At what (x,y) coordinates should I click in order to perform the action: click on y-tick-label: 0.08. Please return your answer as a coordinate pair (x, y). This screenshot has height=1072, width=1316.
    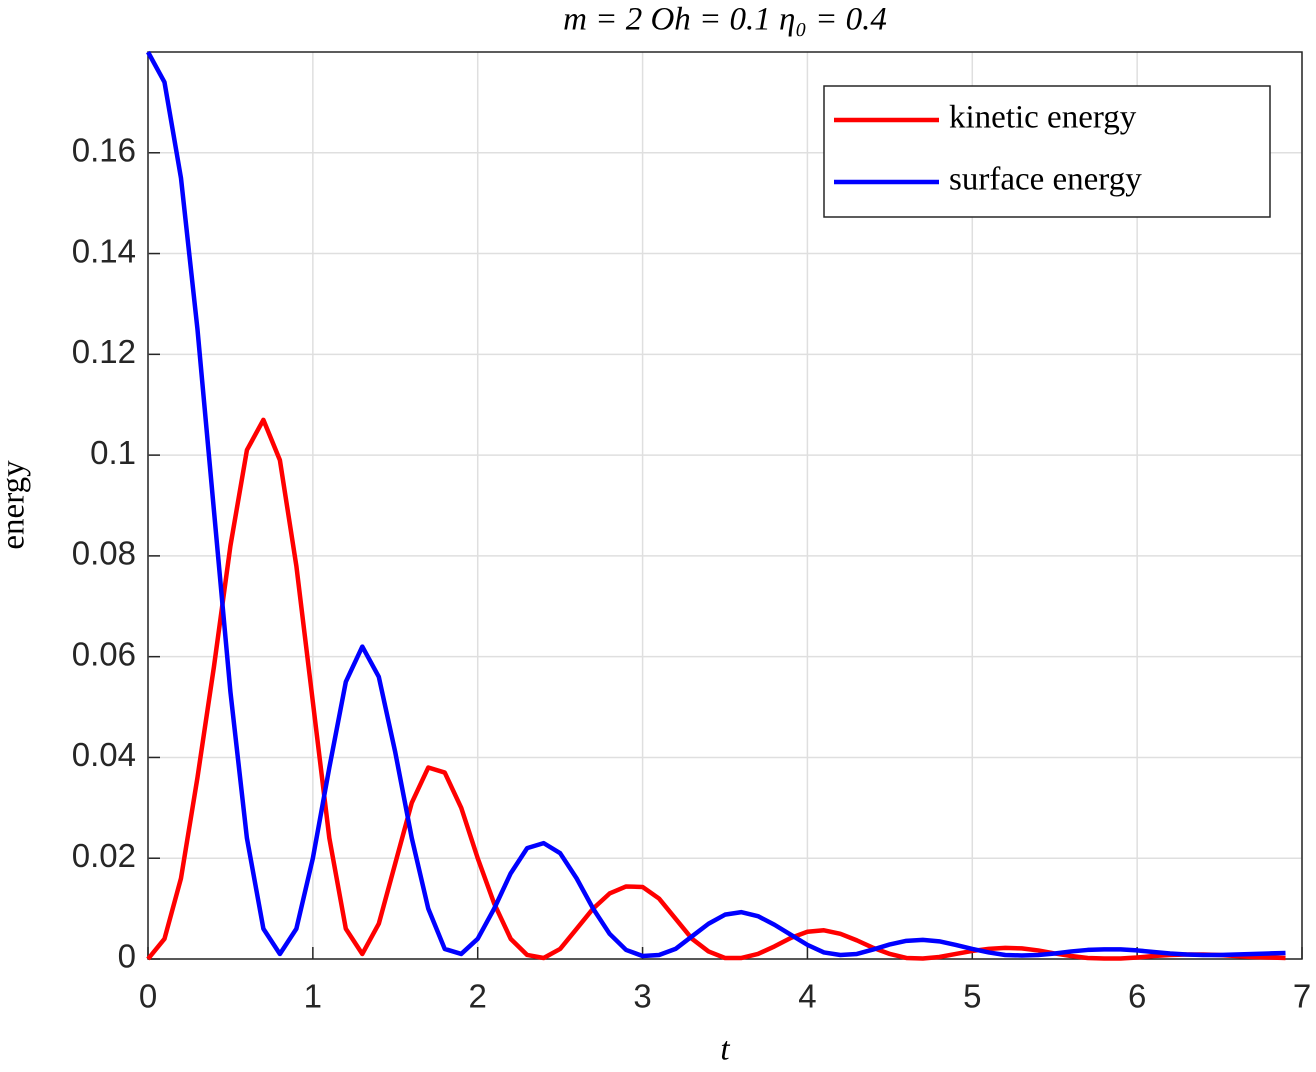
    Looking at the image, I should click on (104, 553).